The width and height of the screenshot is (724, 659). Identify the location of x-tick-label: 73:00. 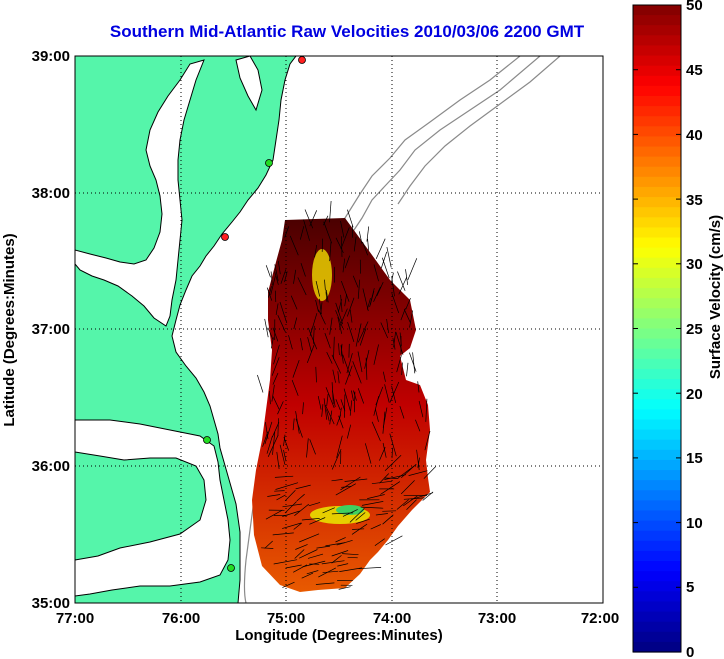
(497, 618).